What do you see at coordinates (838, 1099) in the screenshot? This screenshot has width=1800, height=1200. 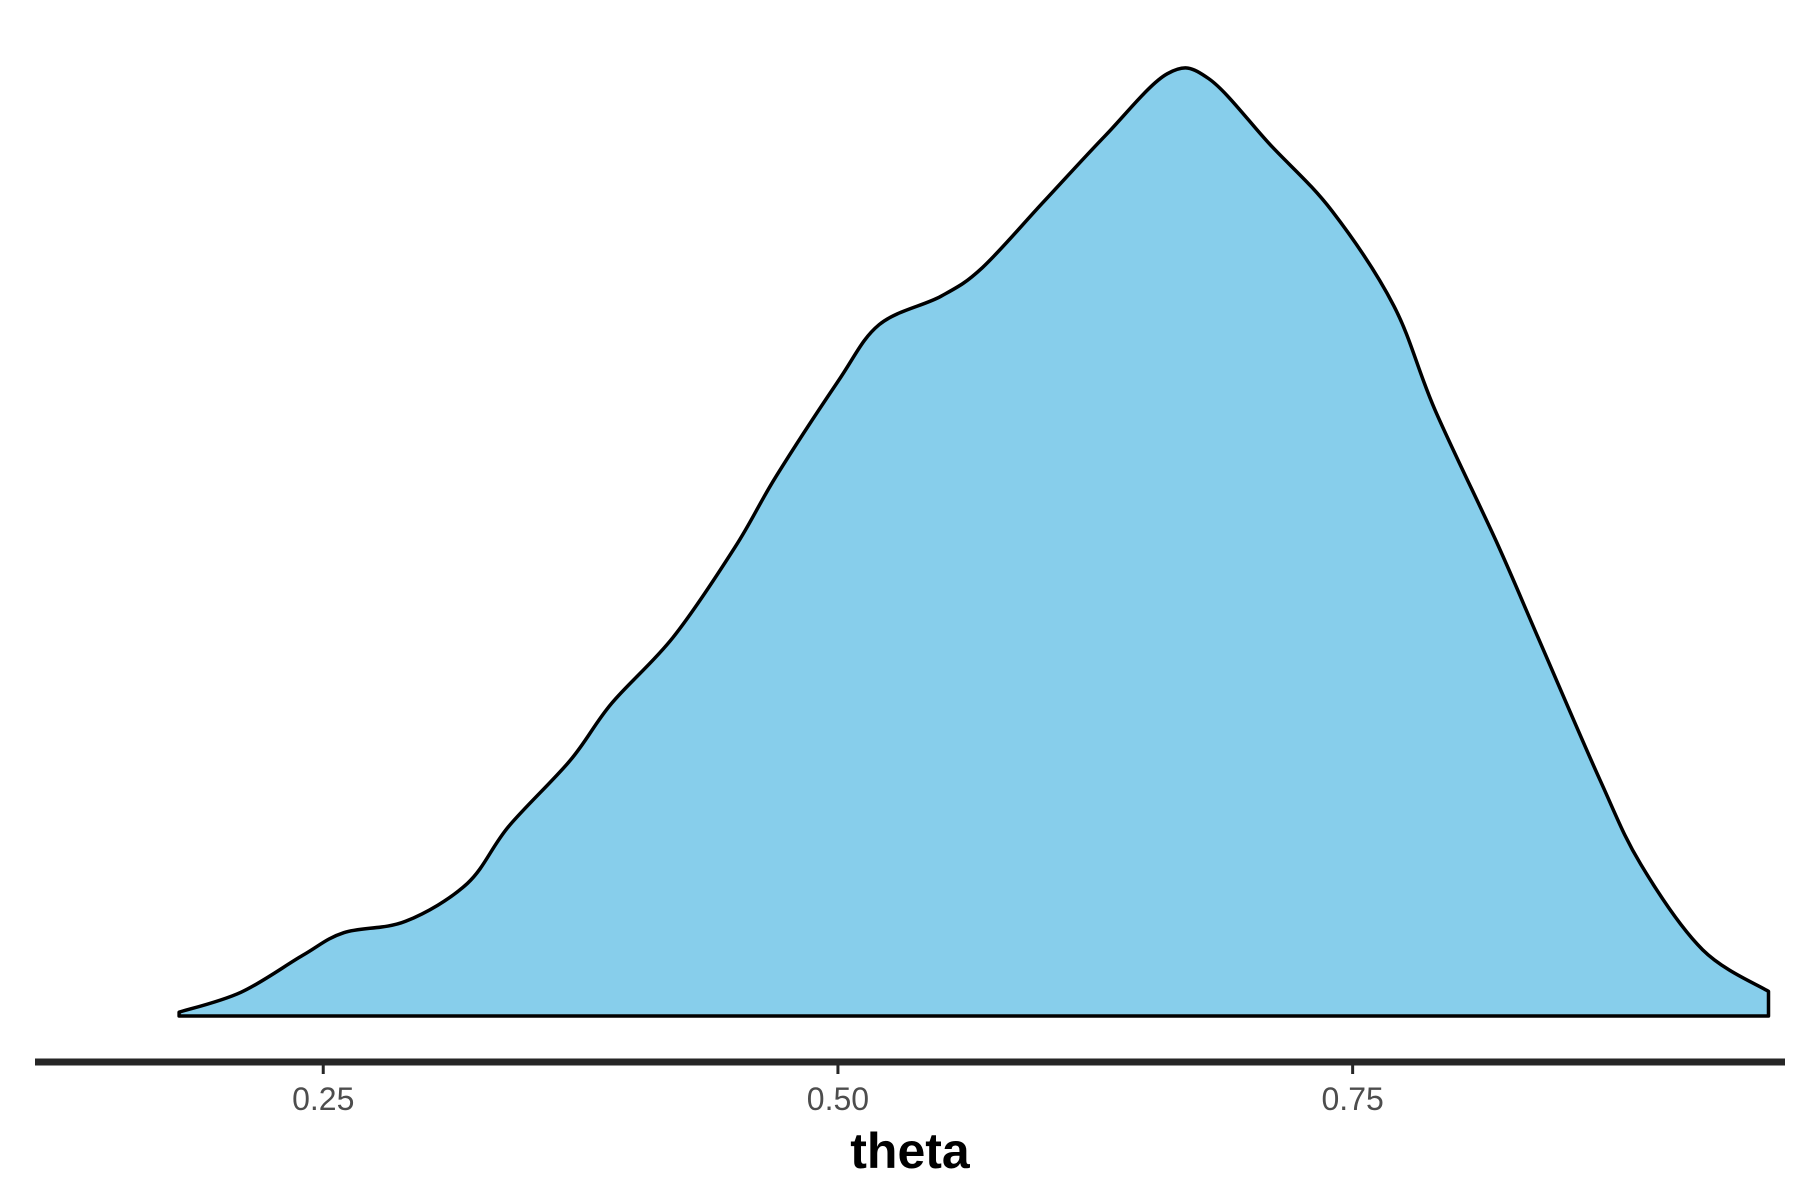 I see `x-tick-label: 0.50` at bounding box center [838, 1099].